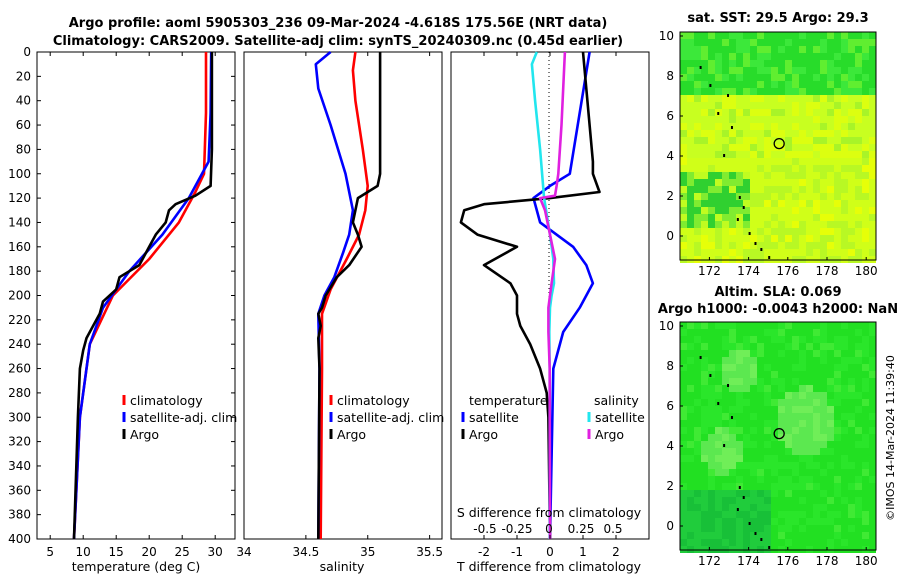  Describe the element at coordinates (19, 296) in the screenshot. I see `y-tick-label: 200` at that location.